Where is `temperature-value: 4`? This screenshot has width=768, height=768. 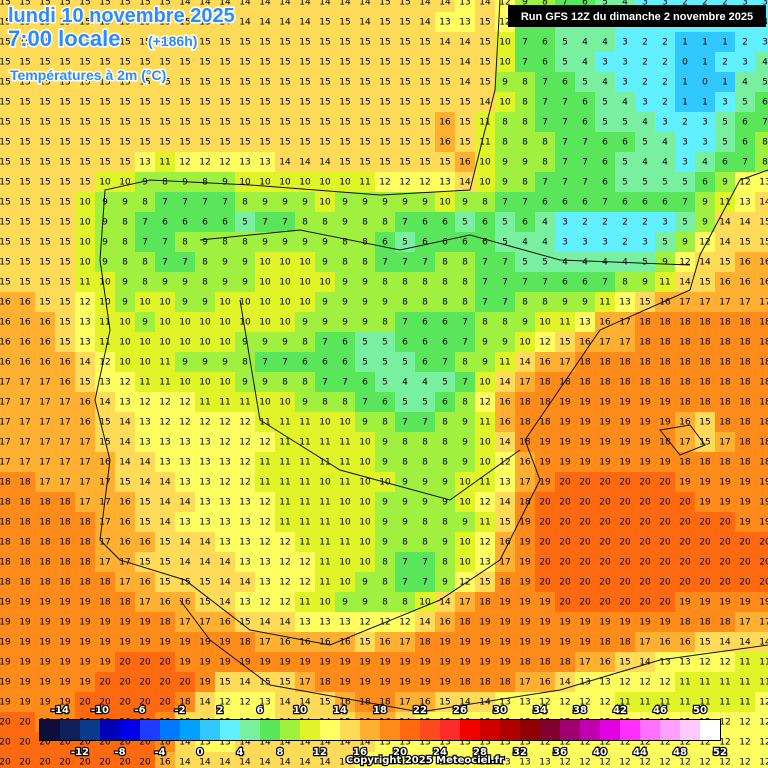
temperature-value: 4 is located at coordinates (545, 223).